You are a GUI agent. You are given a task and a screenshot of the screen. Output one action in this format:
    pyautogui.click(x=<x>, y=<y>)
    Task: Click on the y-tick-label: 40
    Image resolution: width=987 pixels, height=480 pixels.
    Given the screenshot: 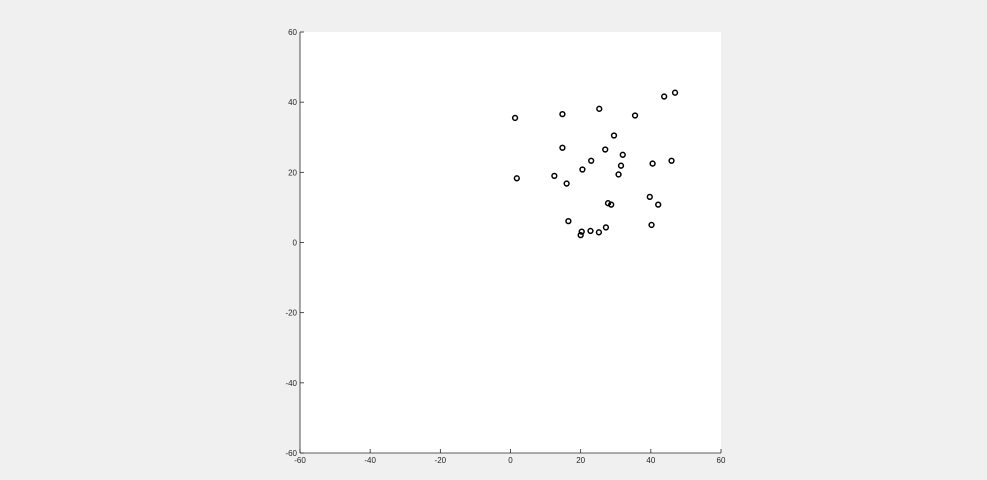 What is the action you would take?
    pyautogui.click(x=292, y=102)
    